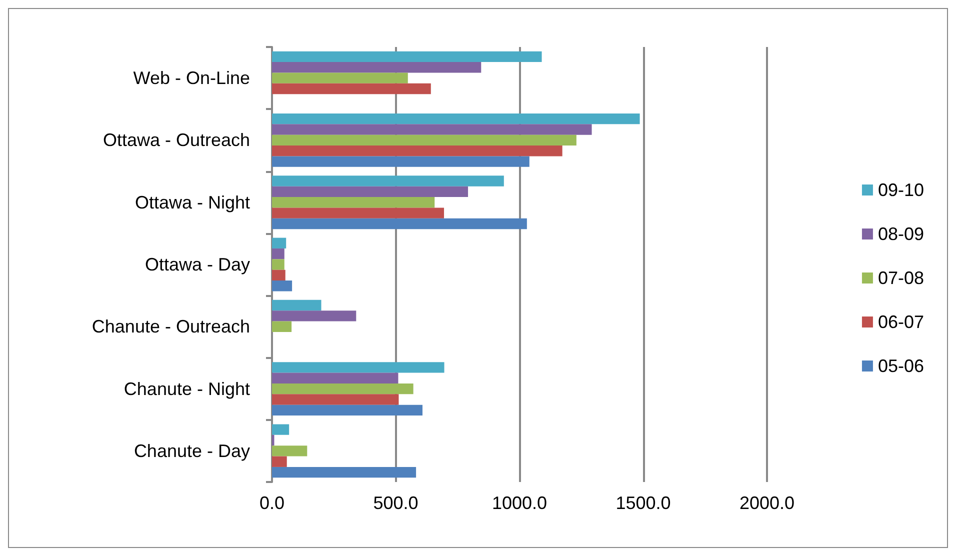 Image resolution: width=958 pixels, height=560 pixels. Describe the element at coordinates (901, 366) in the screenshot. I see `legend-label: 05-06` at that location.